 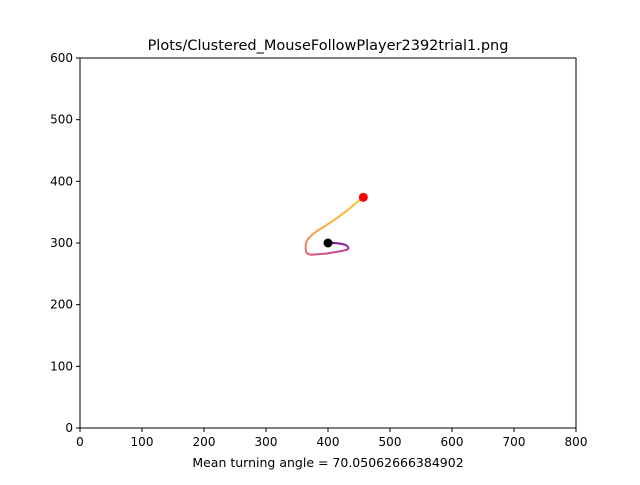 What do you see at coordinates (69, 428) in the screenshot?
I see `y-tick-label: 0` at bounding box center [69, 428].